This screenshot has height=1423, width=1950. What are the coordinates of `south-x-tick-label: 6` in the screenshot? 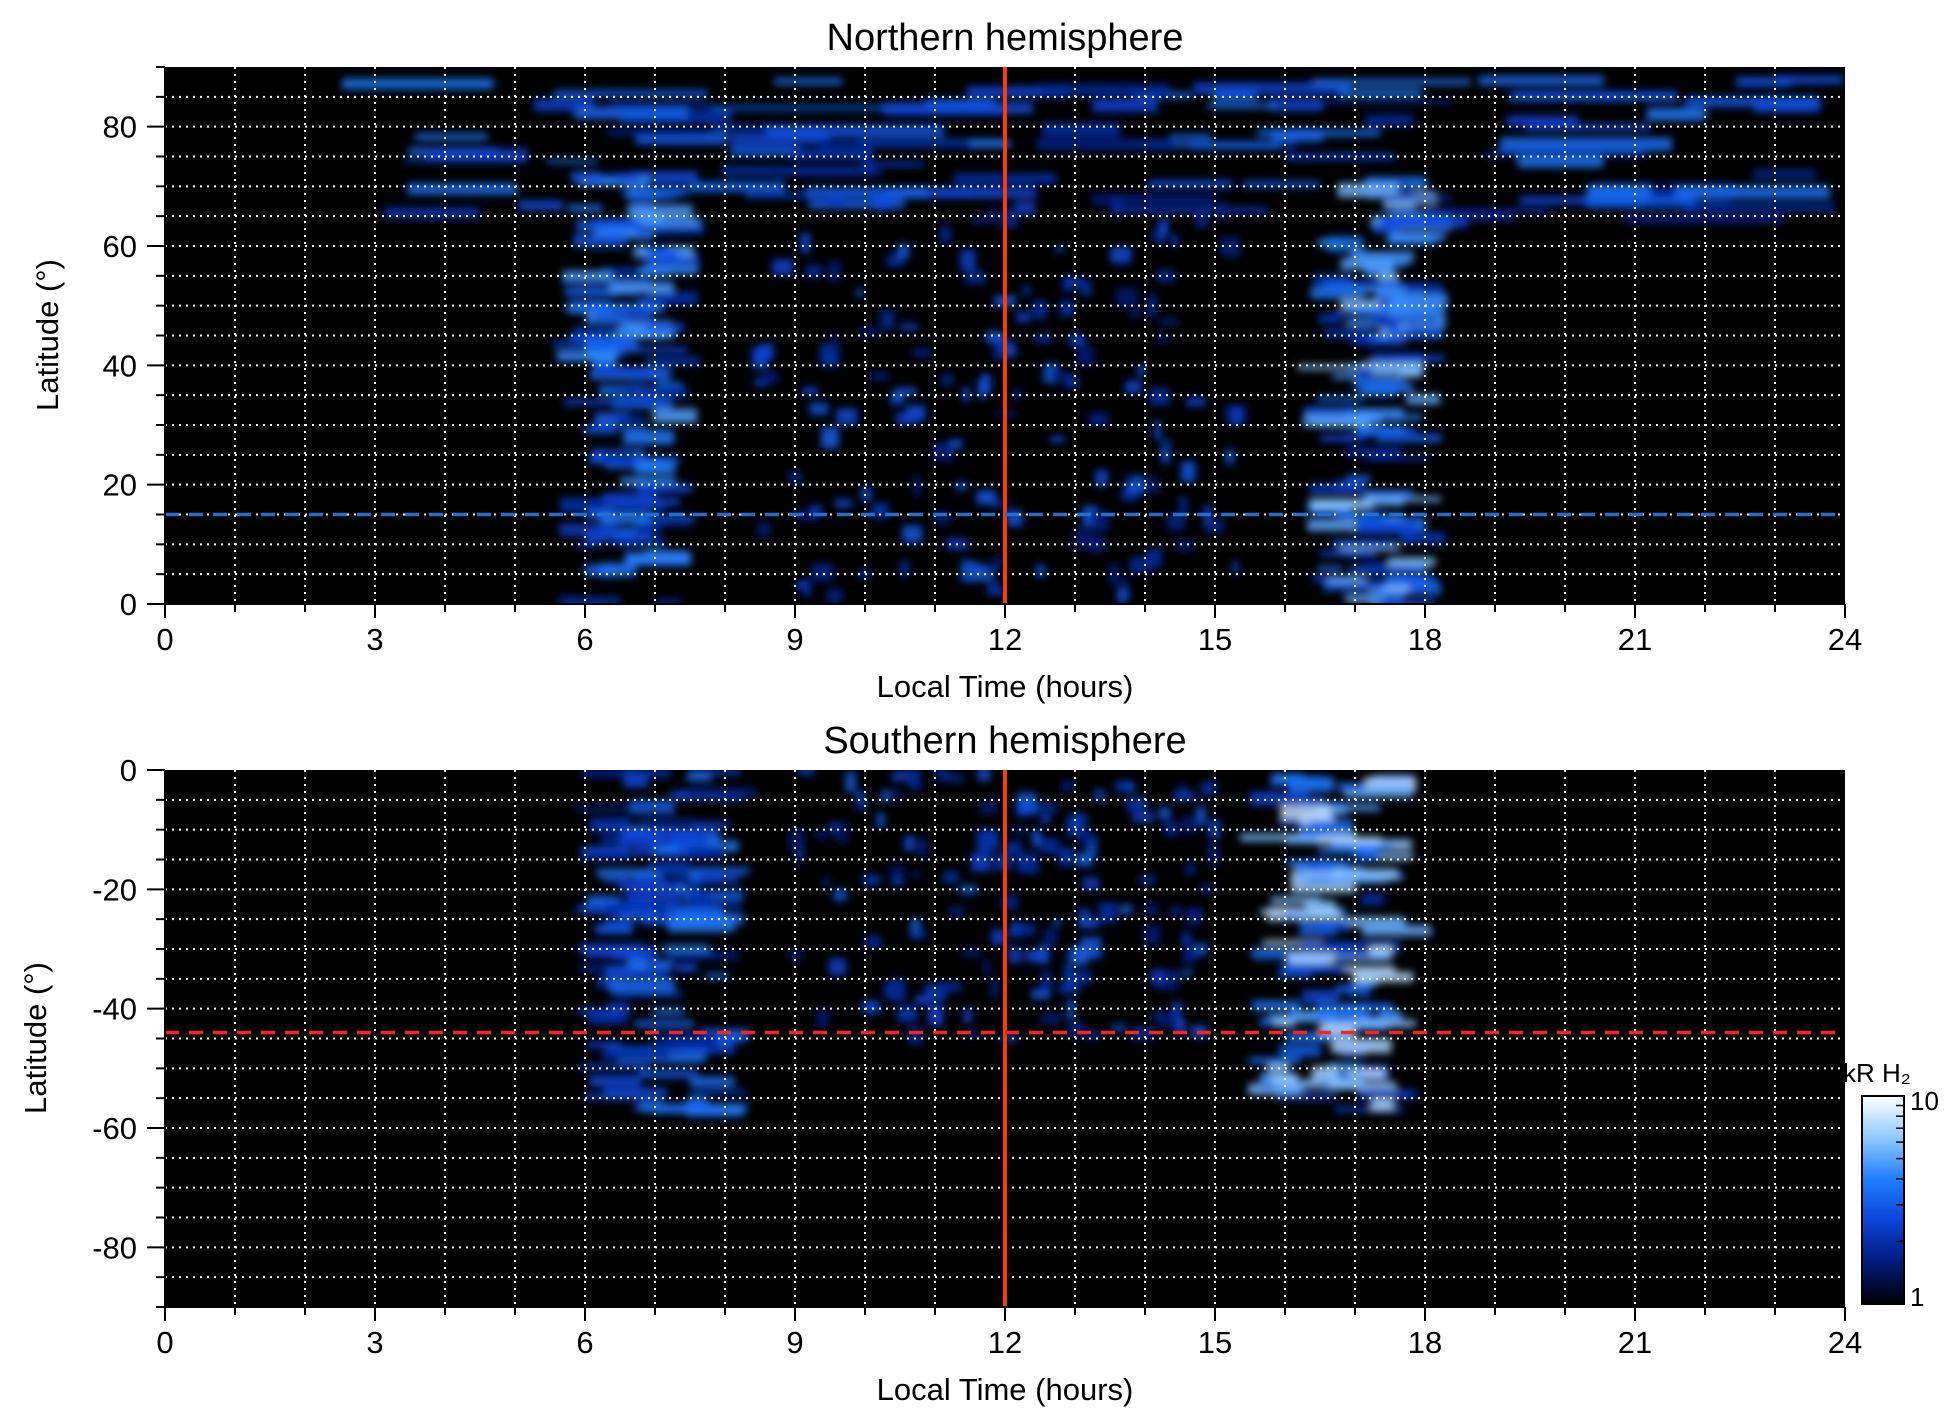 It's located at (584, 1342).